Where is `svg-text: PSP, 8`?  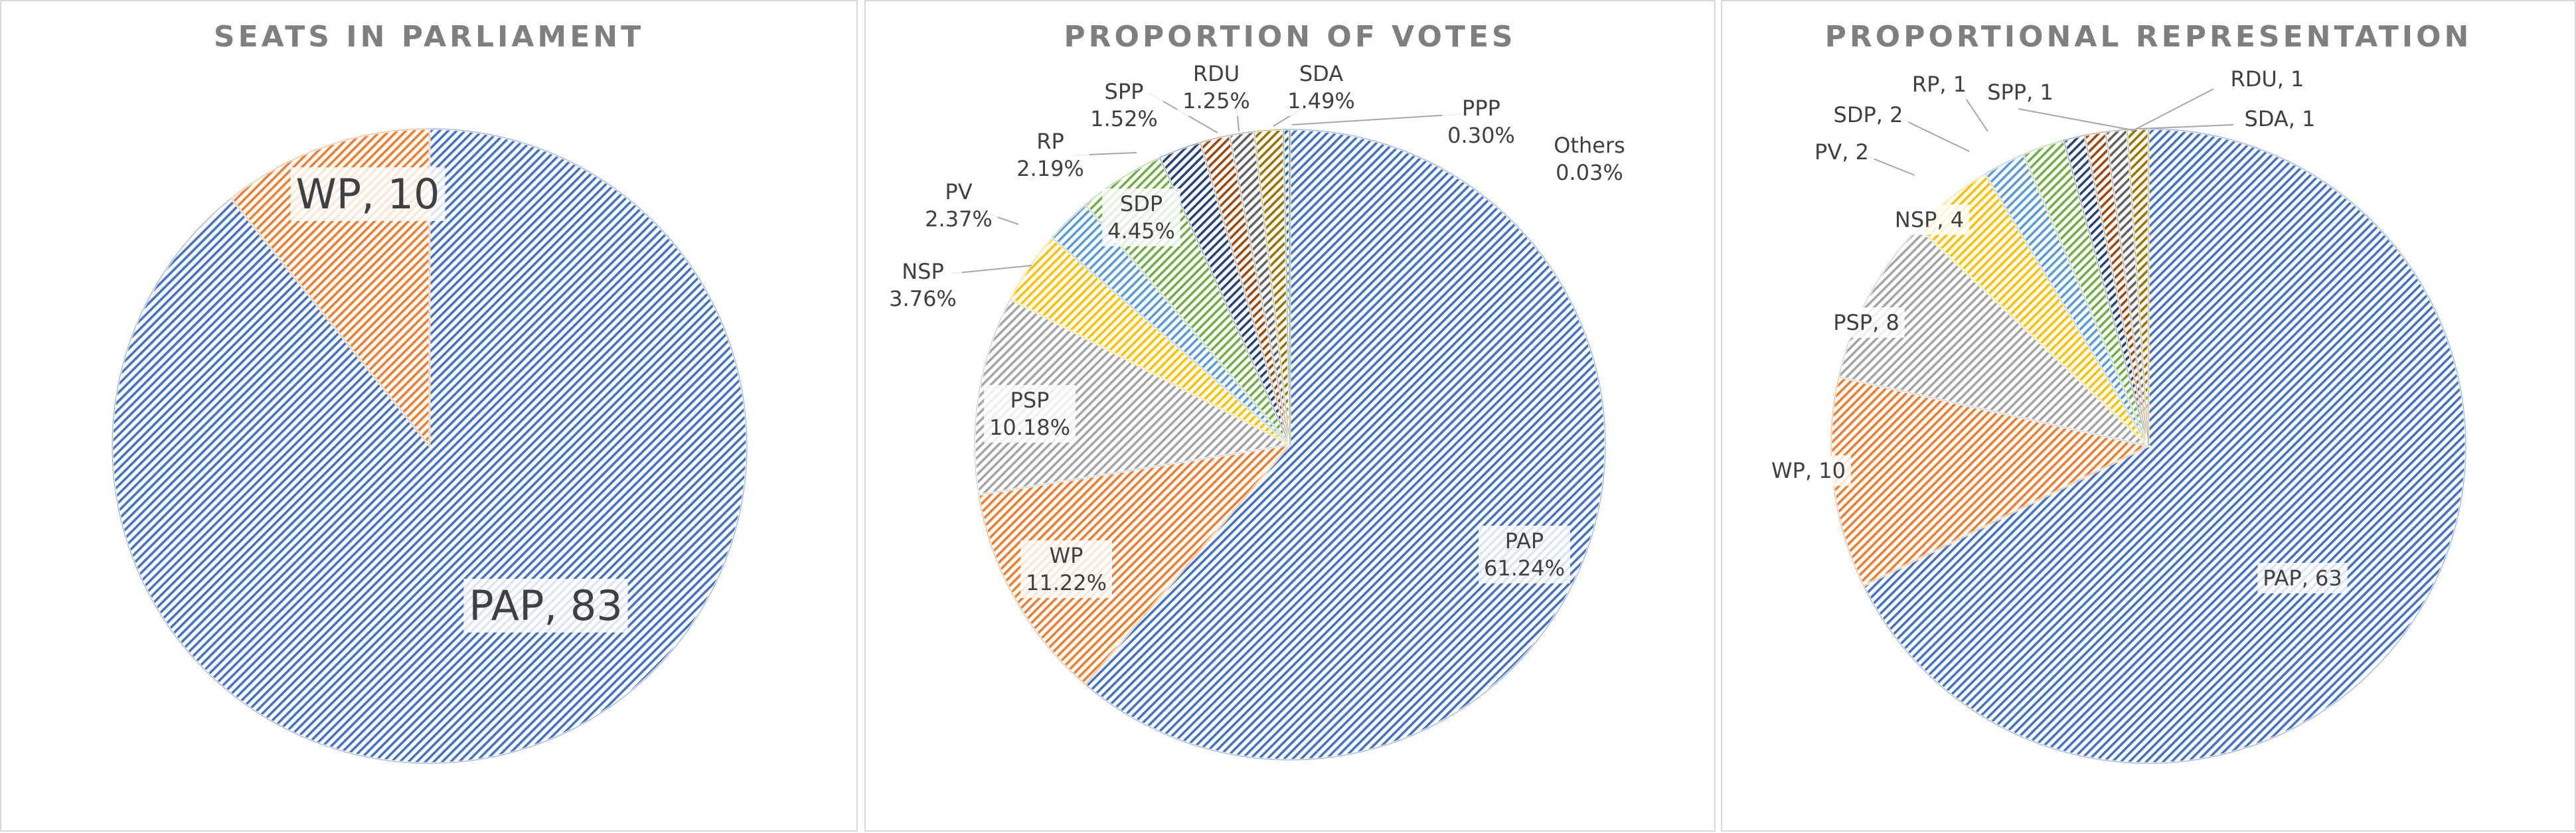
svg-text: PSP, 8 is located at coordinates (1866, 322).